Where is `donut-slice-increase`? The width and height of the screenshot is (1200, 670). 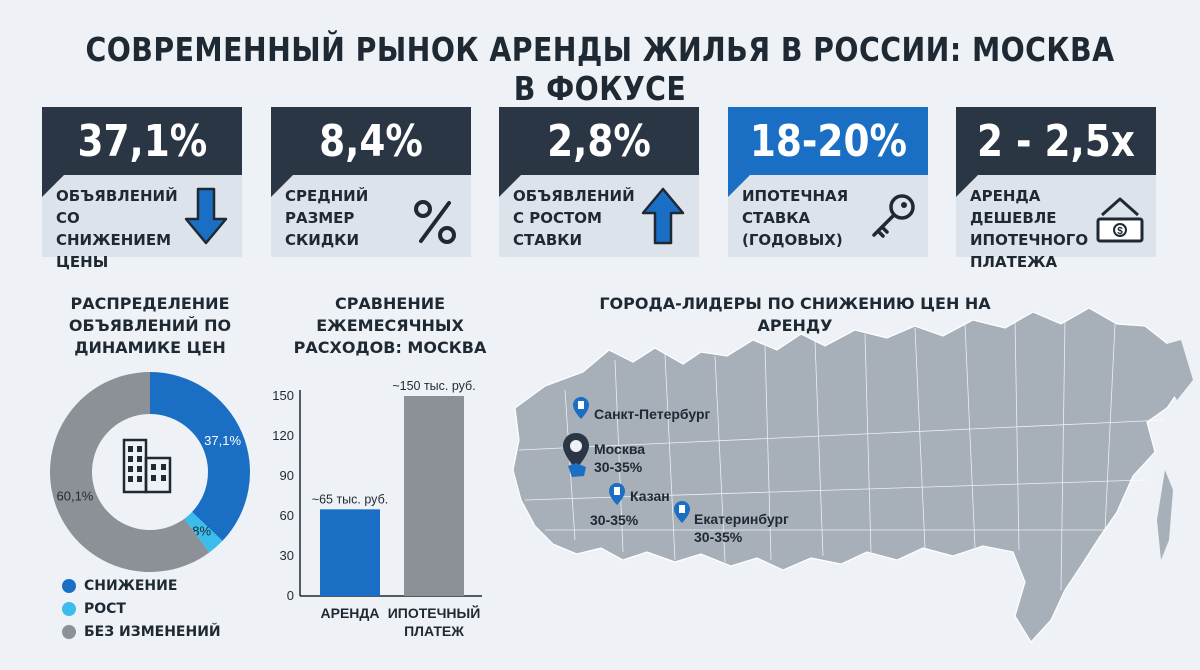 donut-slice-increase is located at coordinates (203, 532).